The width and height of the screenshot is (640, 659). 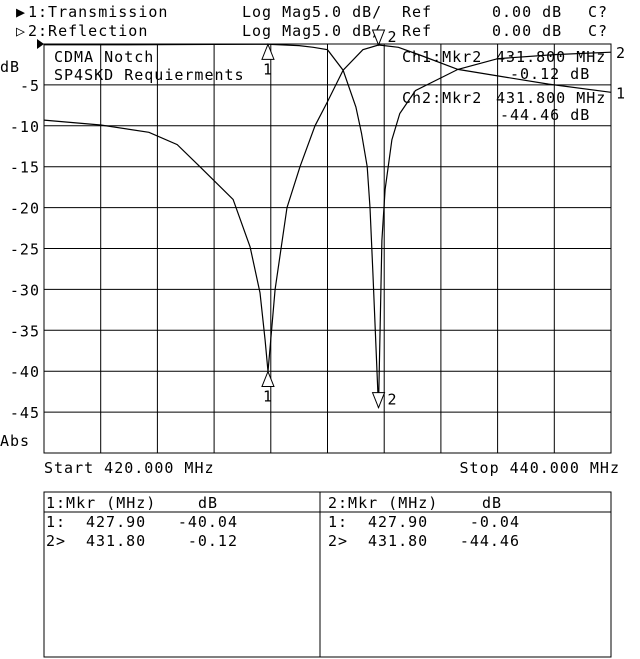 What do you see at coordinates (25, 290) in the screenshot?
I see `y-tick-label: -30` at bounding box center [25, 290].